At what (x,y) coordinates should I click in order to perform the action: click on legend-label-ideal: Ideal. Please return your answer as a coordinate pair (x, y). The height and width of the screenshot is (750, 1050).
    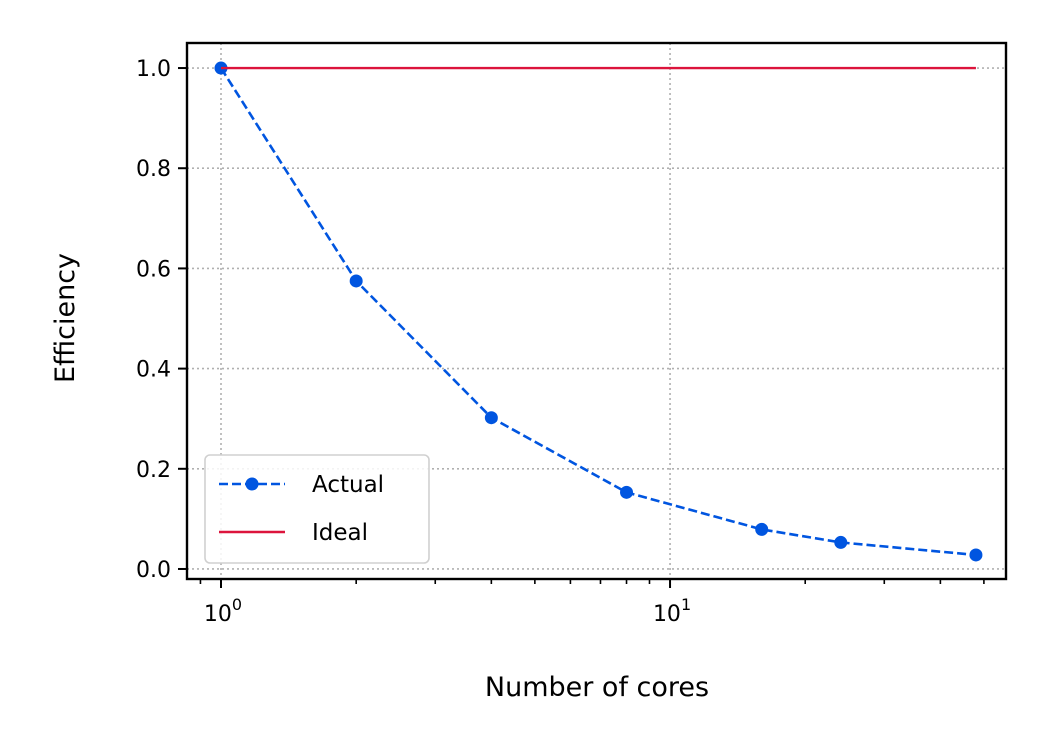
    Looking at the image, I should click on (340, 533).